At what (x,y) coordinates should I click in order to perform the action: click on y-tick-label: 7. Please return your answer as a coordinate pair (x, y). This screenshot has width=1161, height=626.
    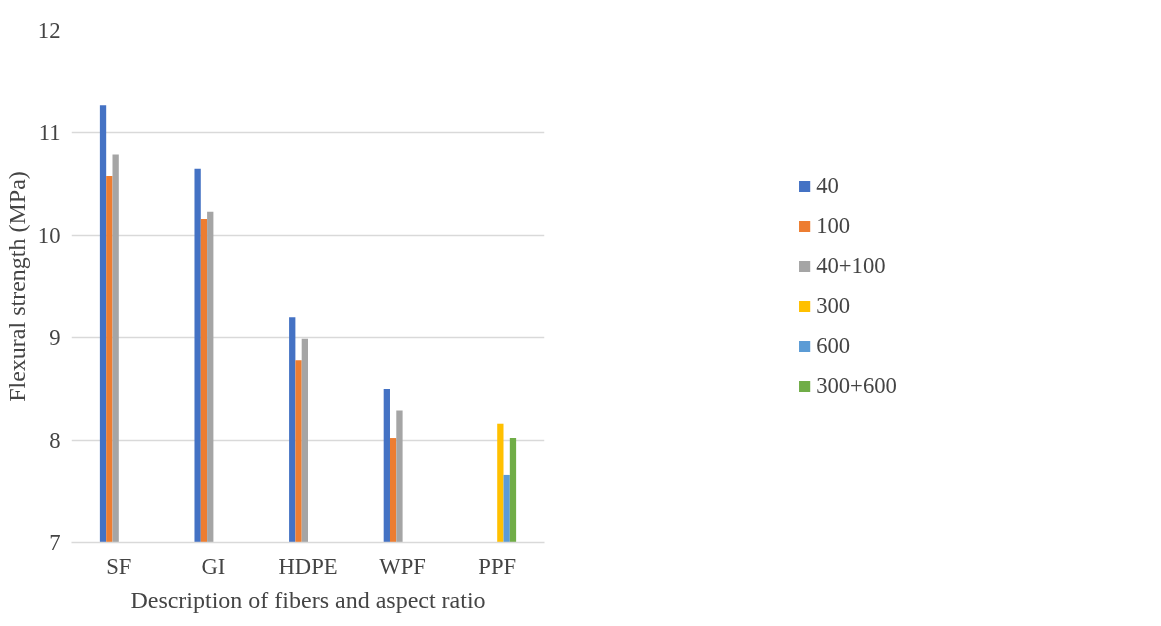
    Looking at the image, I should click on (55, 542).